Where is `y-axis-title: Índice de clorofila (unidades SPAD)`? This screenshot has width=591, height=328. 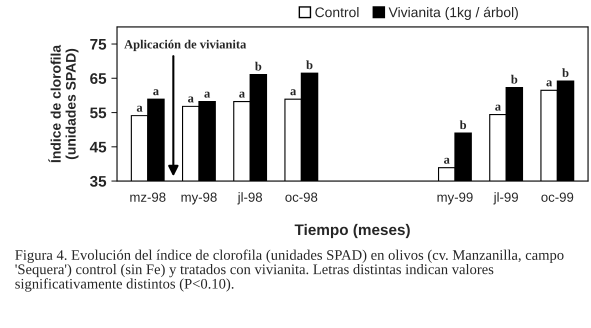
y-axis-title: Índice de clorofila (unidades SPAD) is located at coordinates (63, 103).